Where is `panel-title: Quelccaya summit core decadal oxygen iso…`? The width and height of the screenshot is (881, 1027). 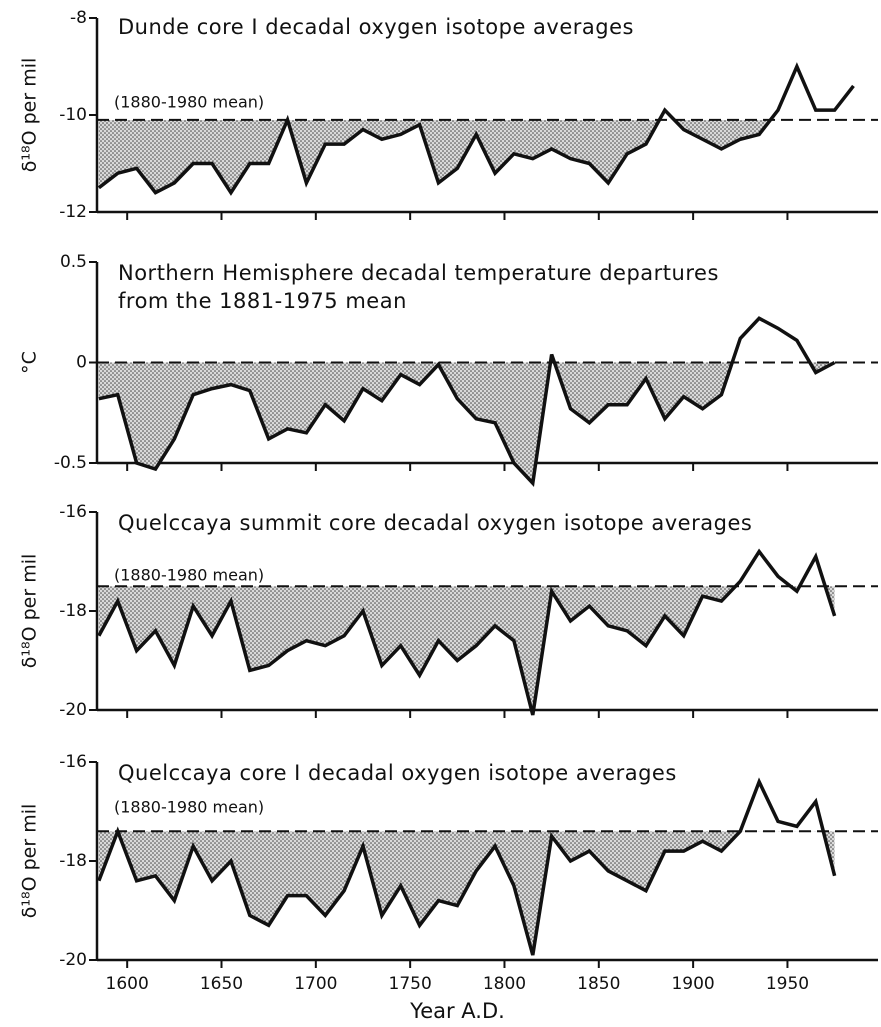
panel-title: Quelccaya summit core decadal oxygen iso… is located at coordinates (435, 523).